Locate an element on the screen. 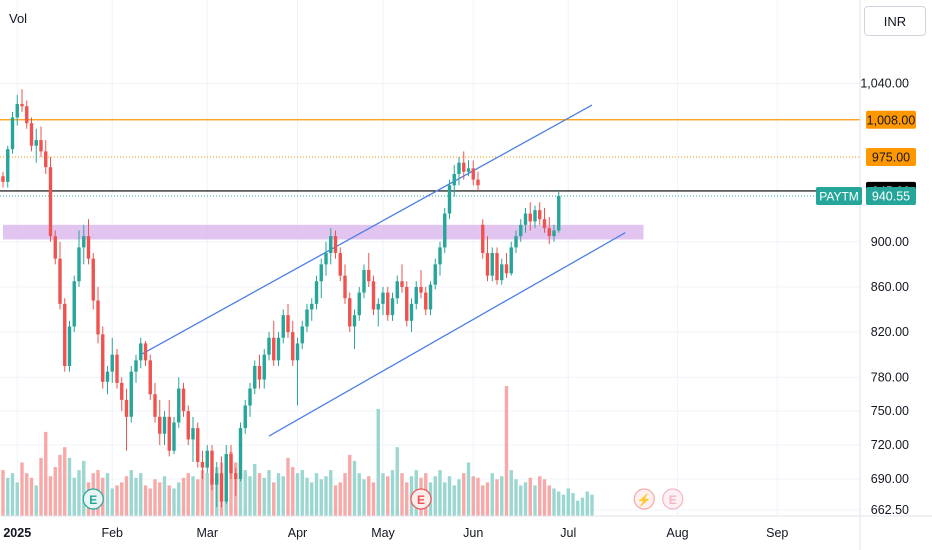  event-markers: E E ⚡ E is located at coordinates (383, 499).